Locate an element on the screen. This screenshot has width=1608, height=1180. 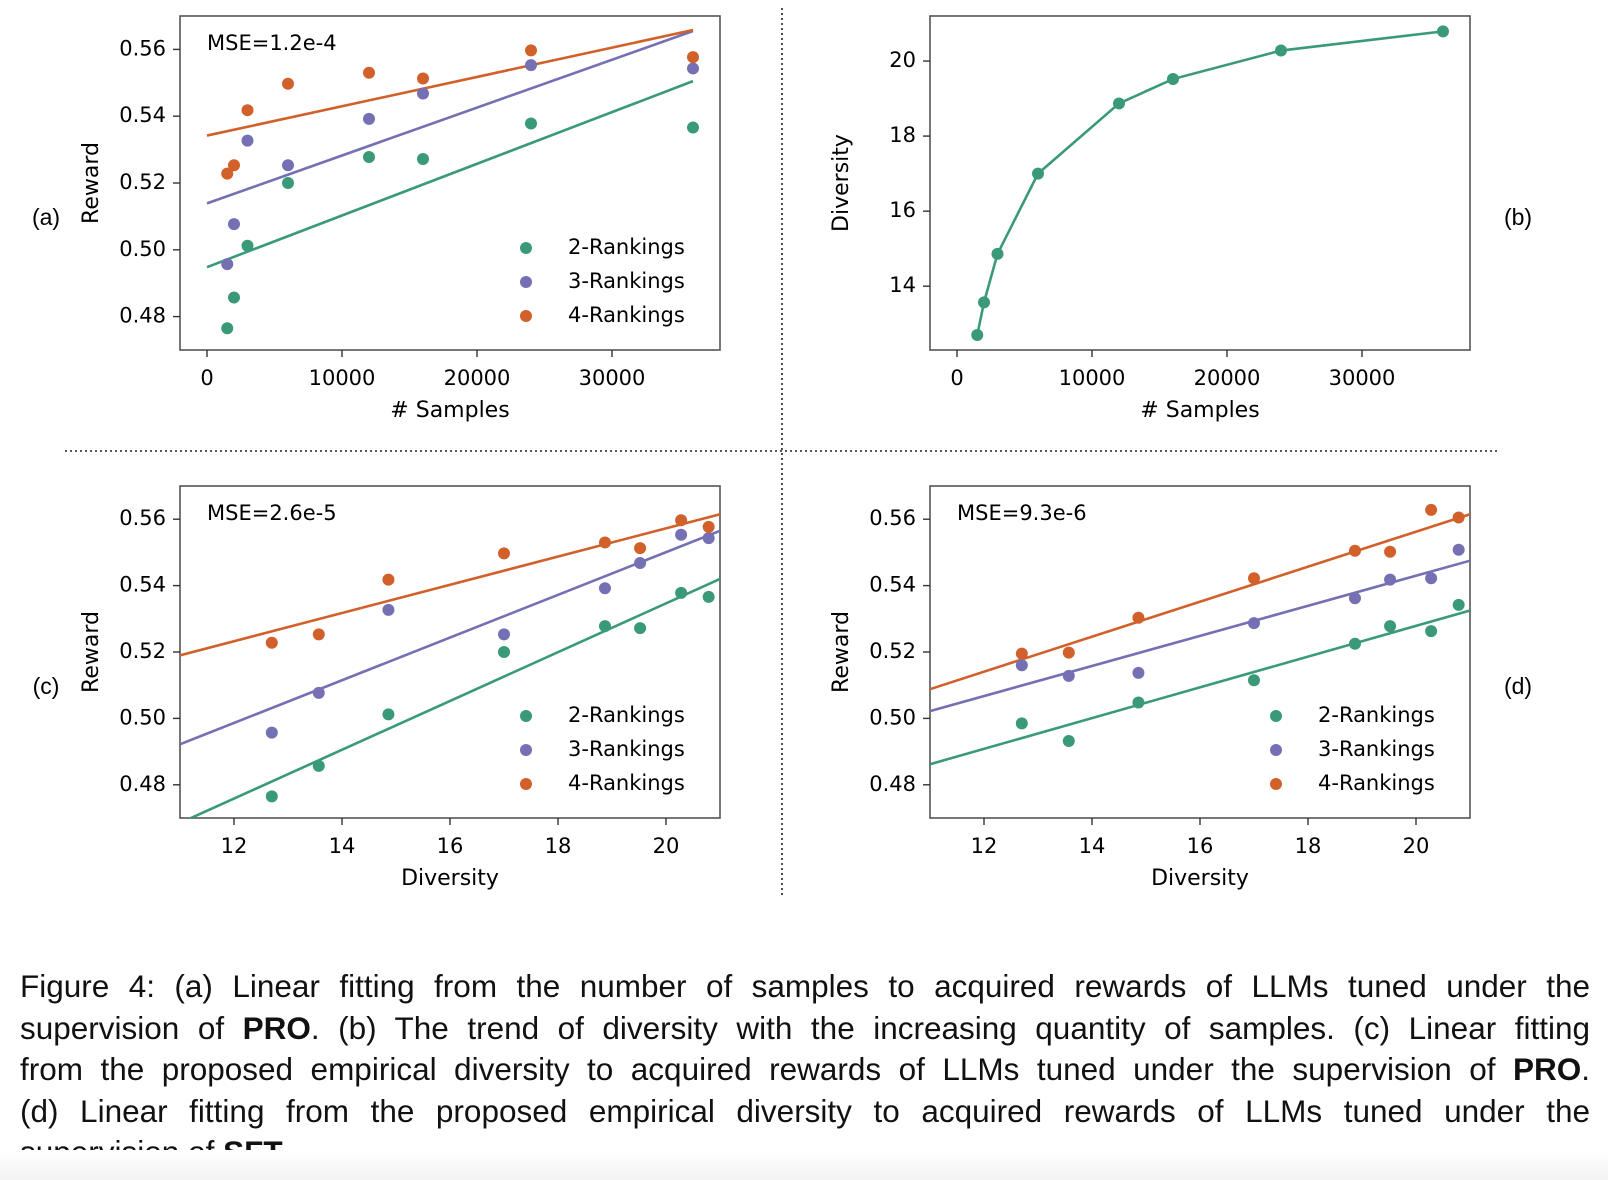
panel-label-b: (b) is located at coordinates (1518, 217).